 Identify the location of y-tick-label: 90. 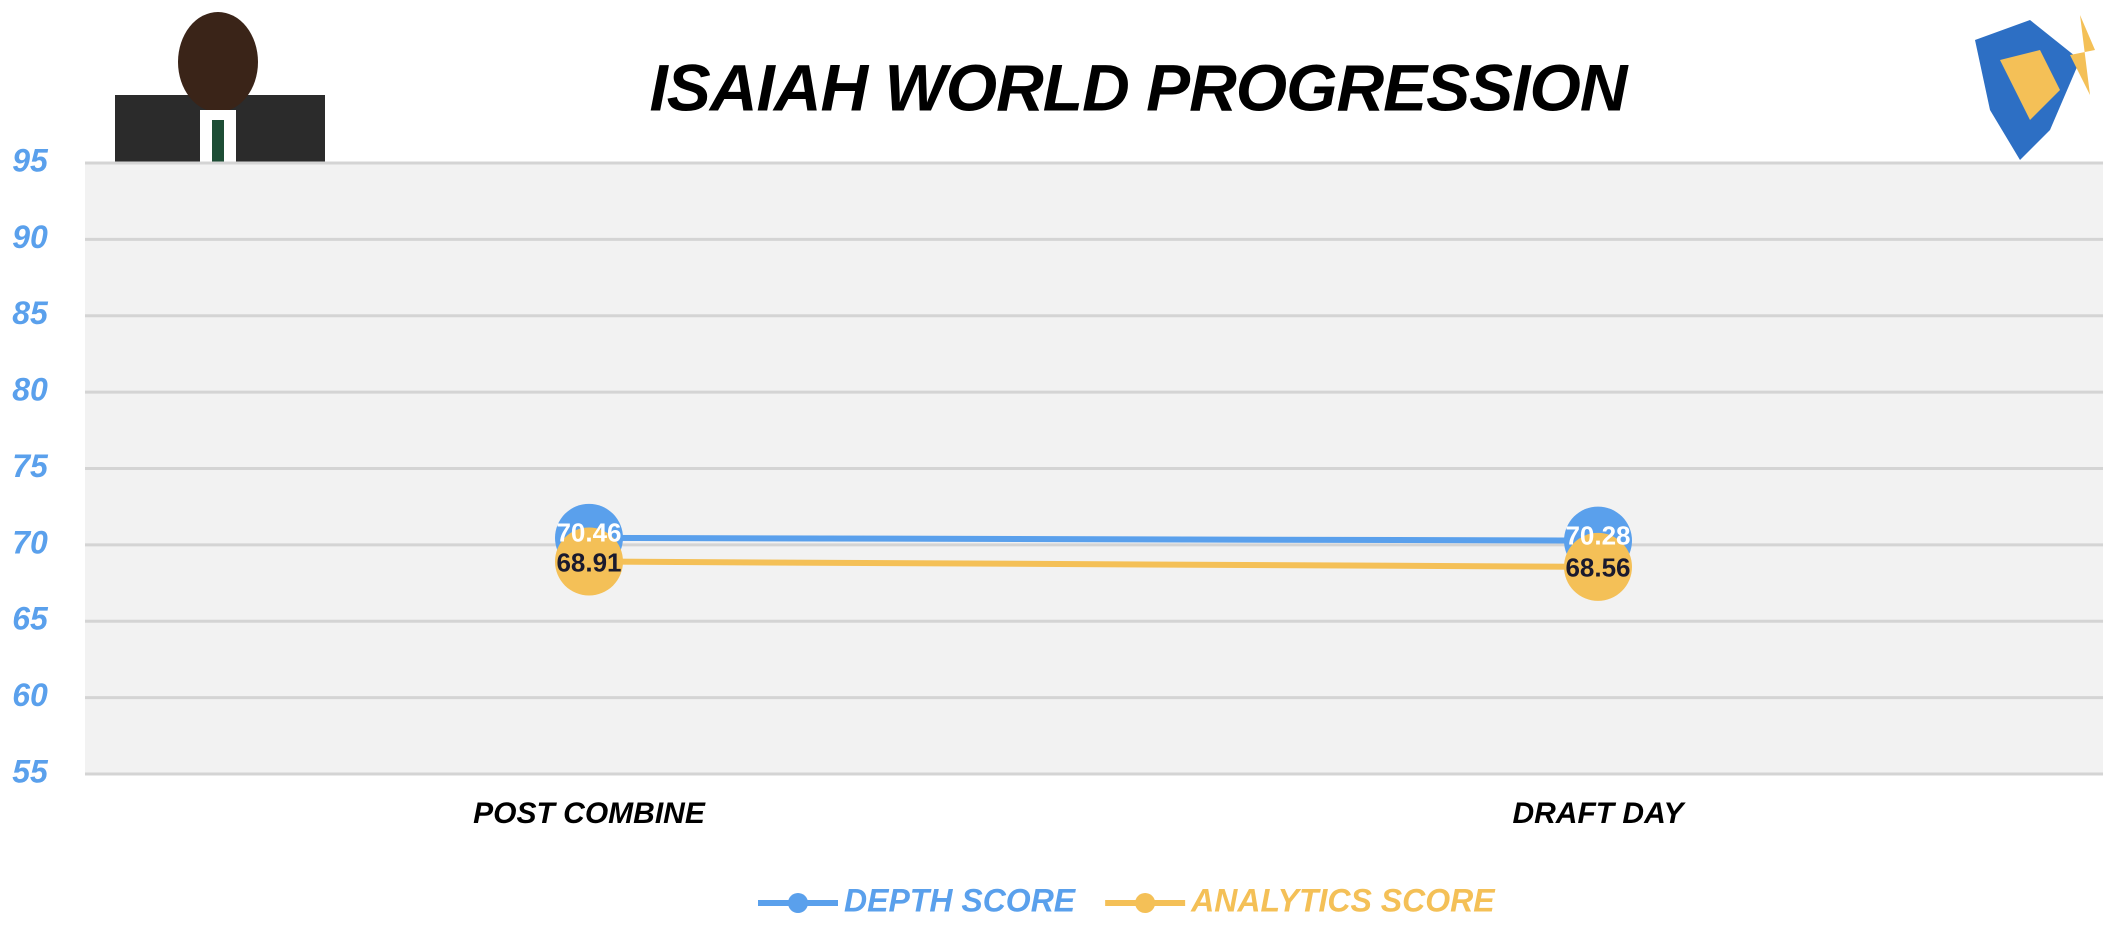
(30, 237).